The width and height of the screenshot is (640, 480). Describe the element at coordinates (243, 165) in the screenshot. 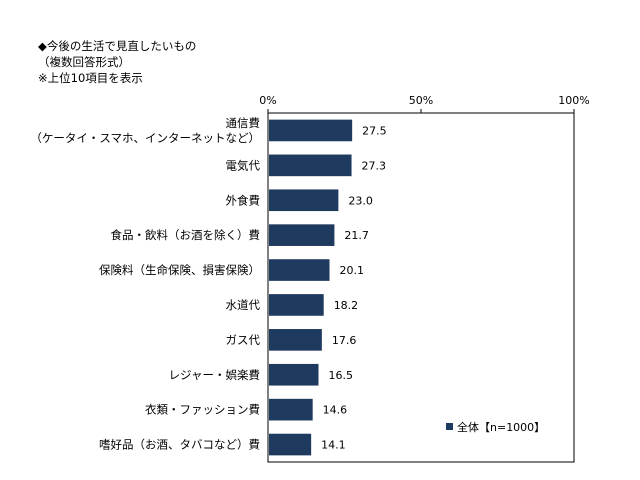

I see `category-label: 電気代` at that location.